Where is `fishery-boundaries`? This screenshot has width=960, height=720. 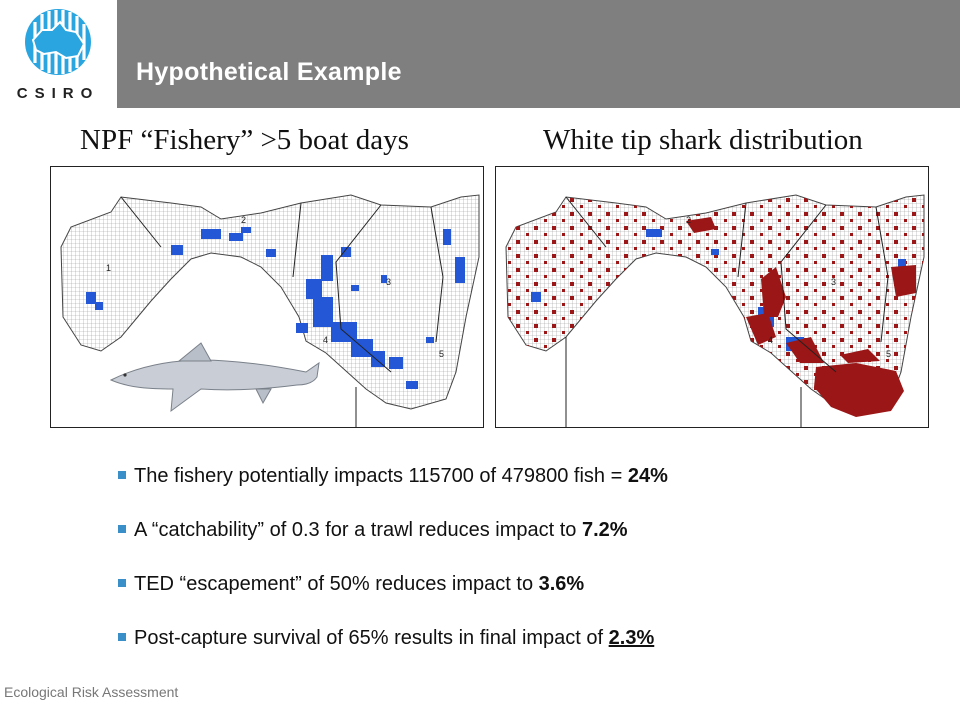 fishery-boundaries is located at coordinates (282, 311).